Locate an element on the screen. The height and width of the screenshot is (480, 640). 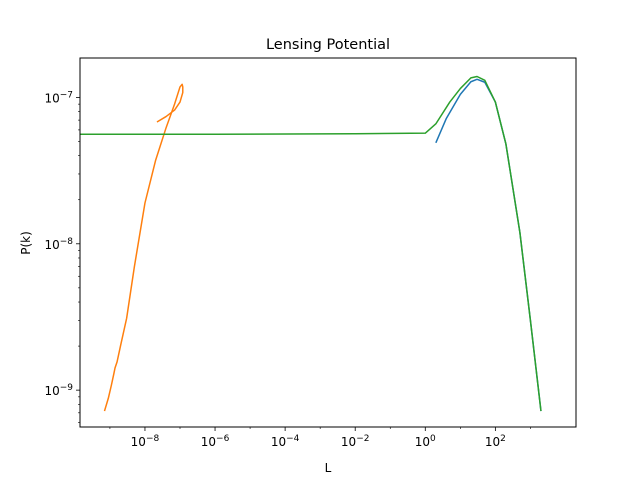
x-tick-label: 10⁻⁶ is located at coordinates (215, 441).